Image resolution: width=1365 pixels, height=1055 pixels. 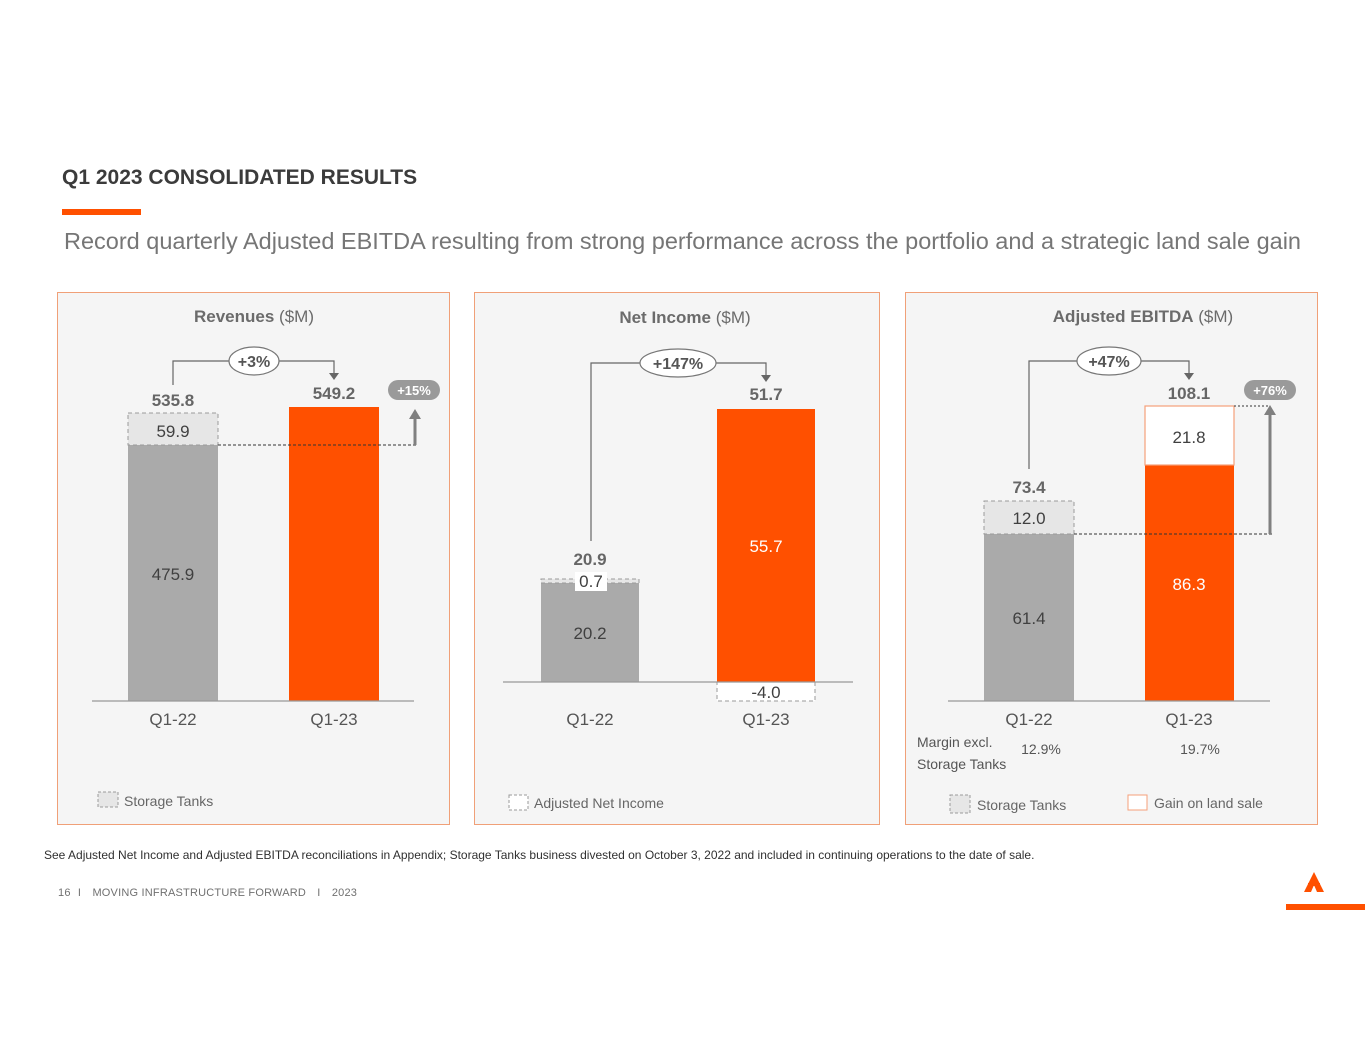 I want to click on adjustment-value-label-q1-23: -4.0, so click(x=765, y=692).